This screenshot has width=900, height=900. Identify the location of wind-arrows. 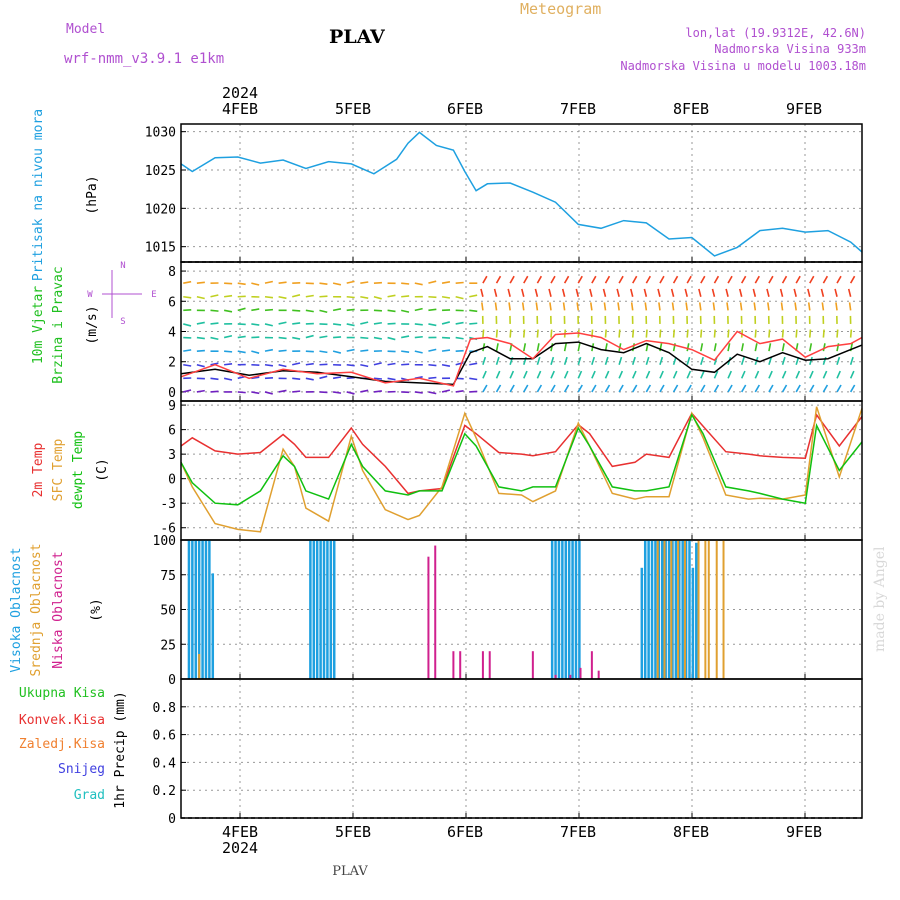
(519, 335).